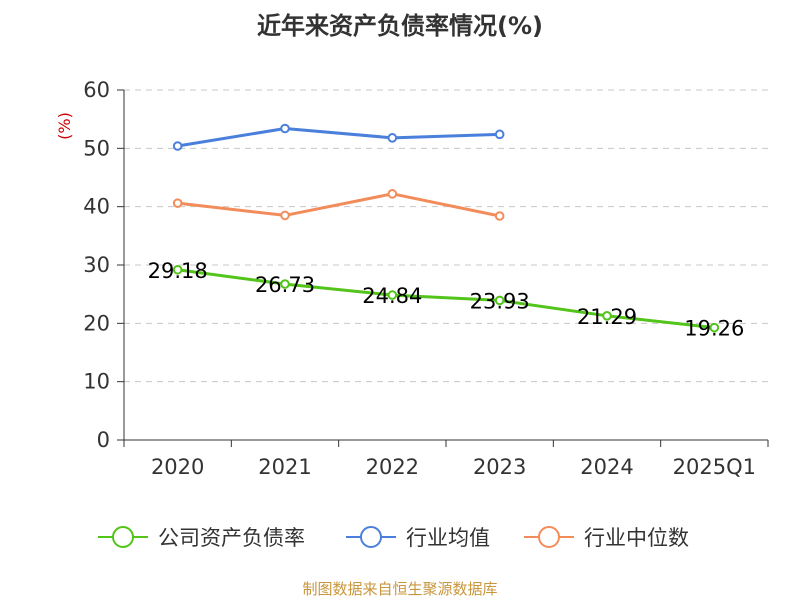 This screenshot has height=600, width=800. What do you see at coordinates (393, 538) in the screenshot?
I see `legend: 公司资产负债率 行业均值 行业中位数` at bounding box center [393, 538].